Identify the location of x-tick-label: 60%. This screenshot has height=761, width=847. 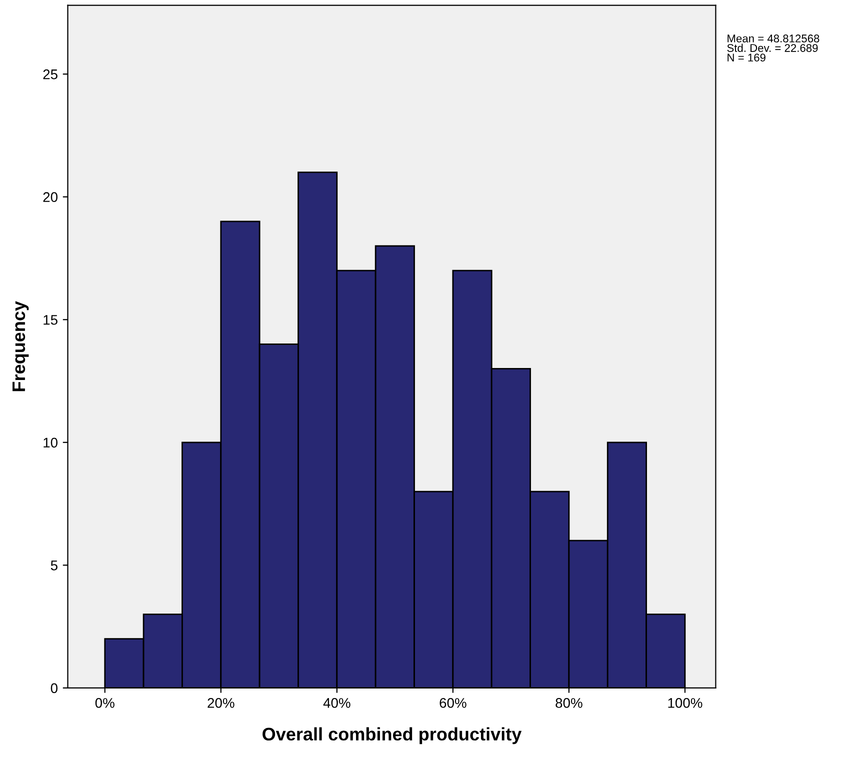
(453, 703).